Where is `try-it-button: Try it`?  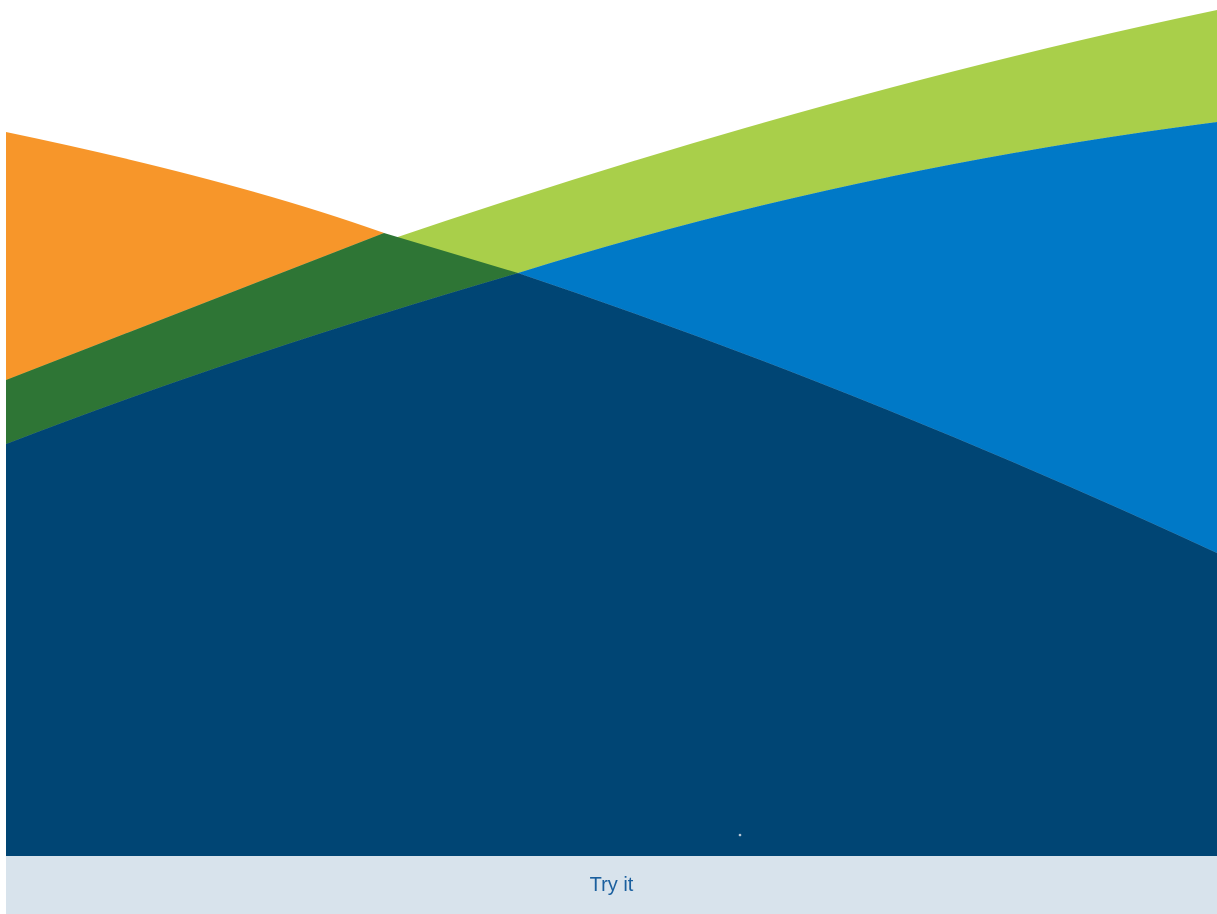
try-it-button: Try it is located at coordinates (611, 884).